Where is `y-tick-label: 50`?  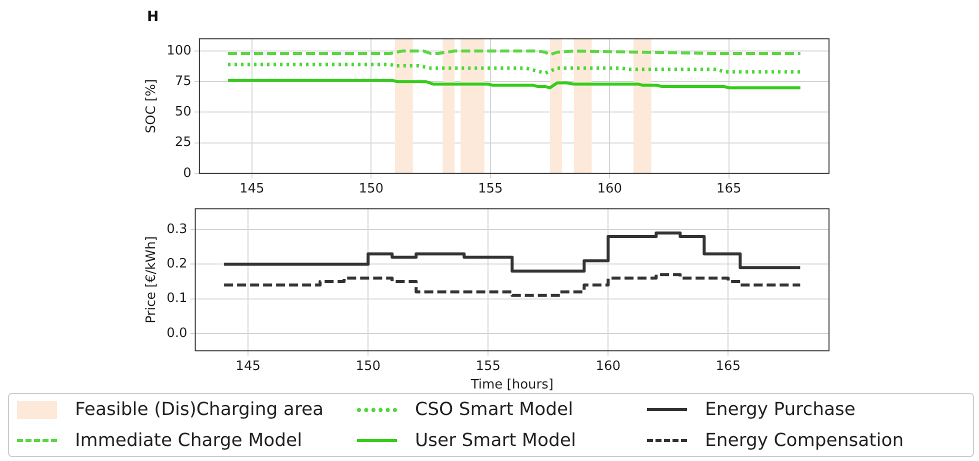 y-tick-label: 50 is located at coordinates (183, 112).